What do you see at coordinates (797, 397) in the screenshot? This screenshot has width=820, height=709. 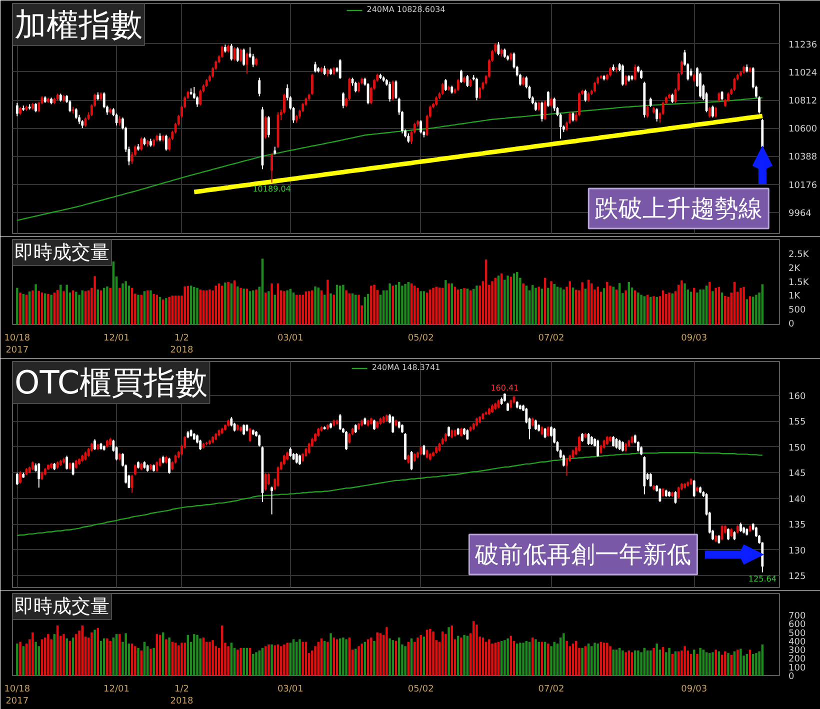 I see `y-tick-label: 160` at bounding box center [797, 397].